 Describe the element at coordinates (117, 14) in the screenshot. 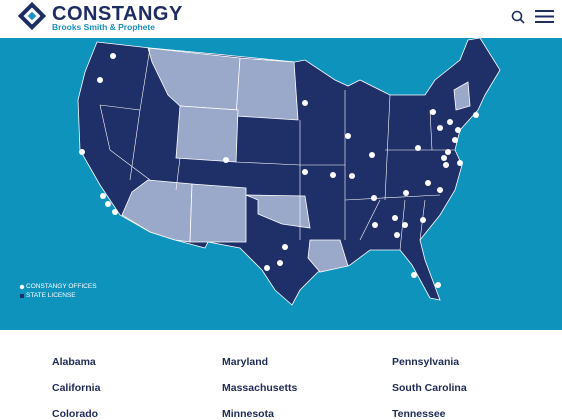

I see `brand-name: CONSTANGY` at that location.